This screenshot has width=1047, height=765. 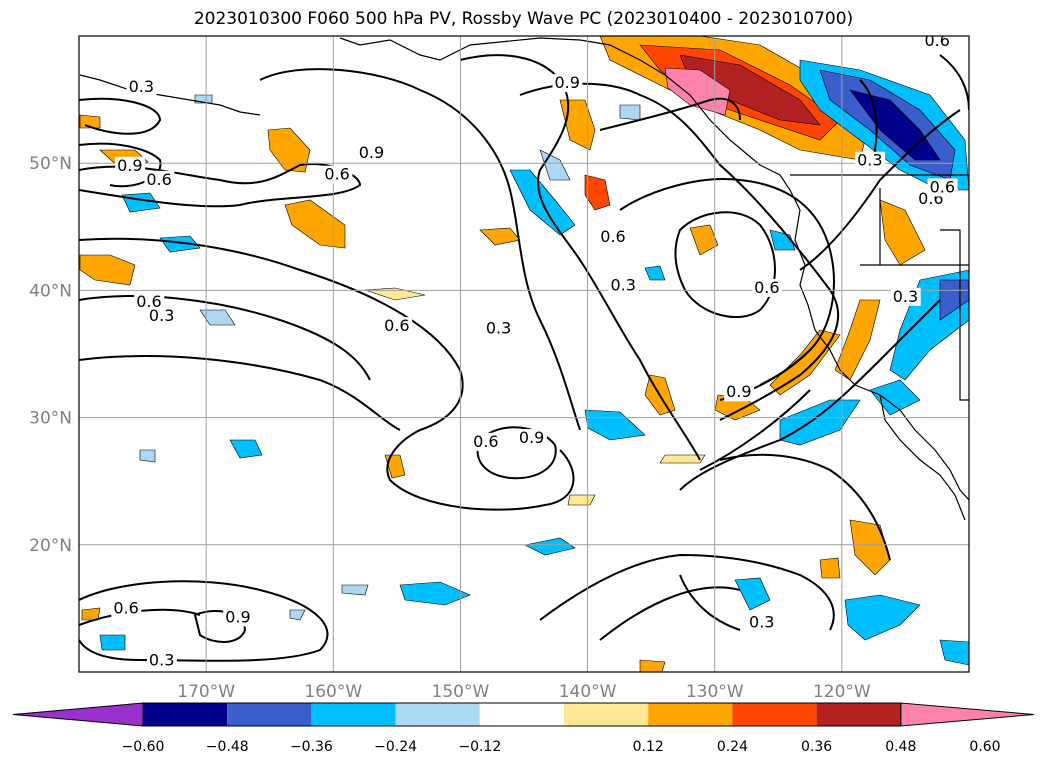 What do you see at coordinates (50, 164) in the screenshot?
I see `lat-tick-label: 50°N` at bounding box center [50, 164].